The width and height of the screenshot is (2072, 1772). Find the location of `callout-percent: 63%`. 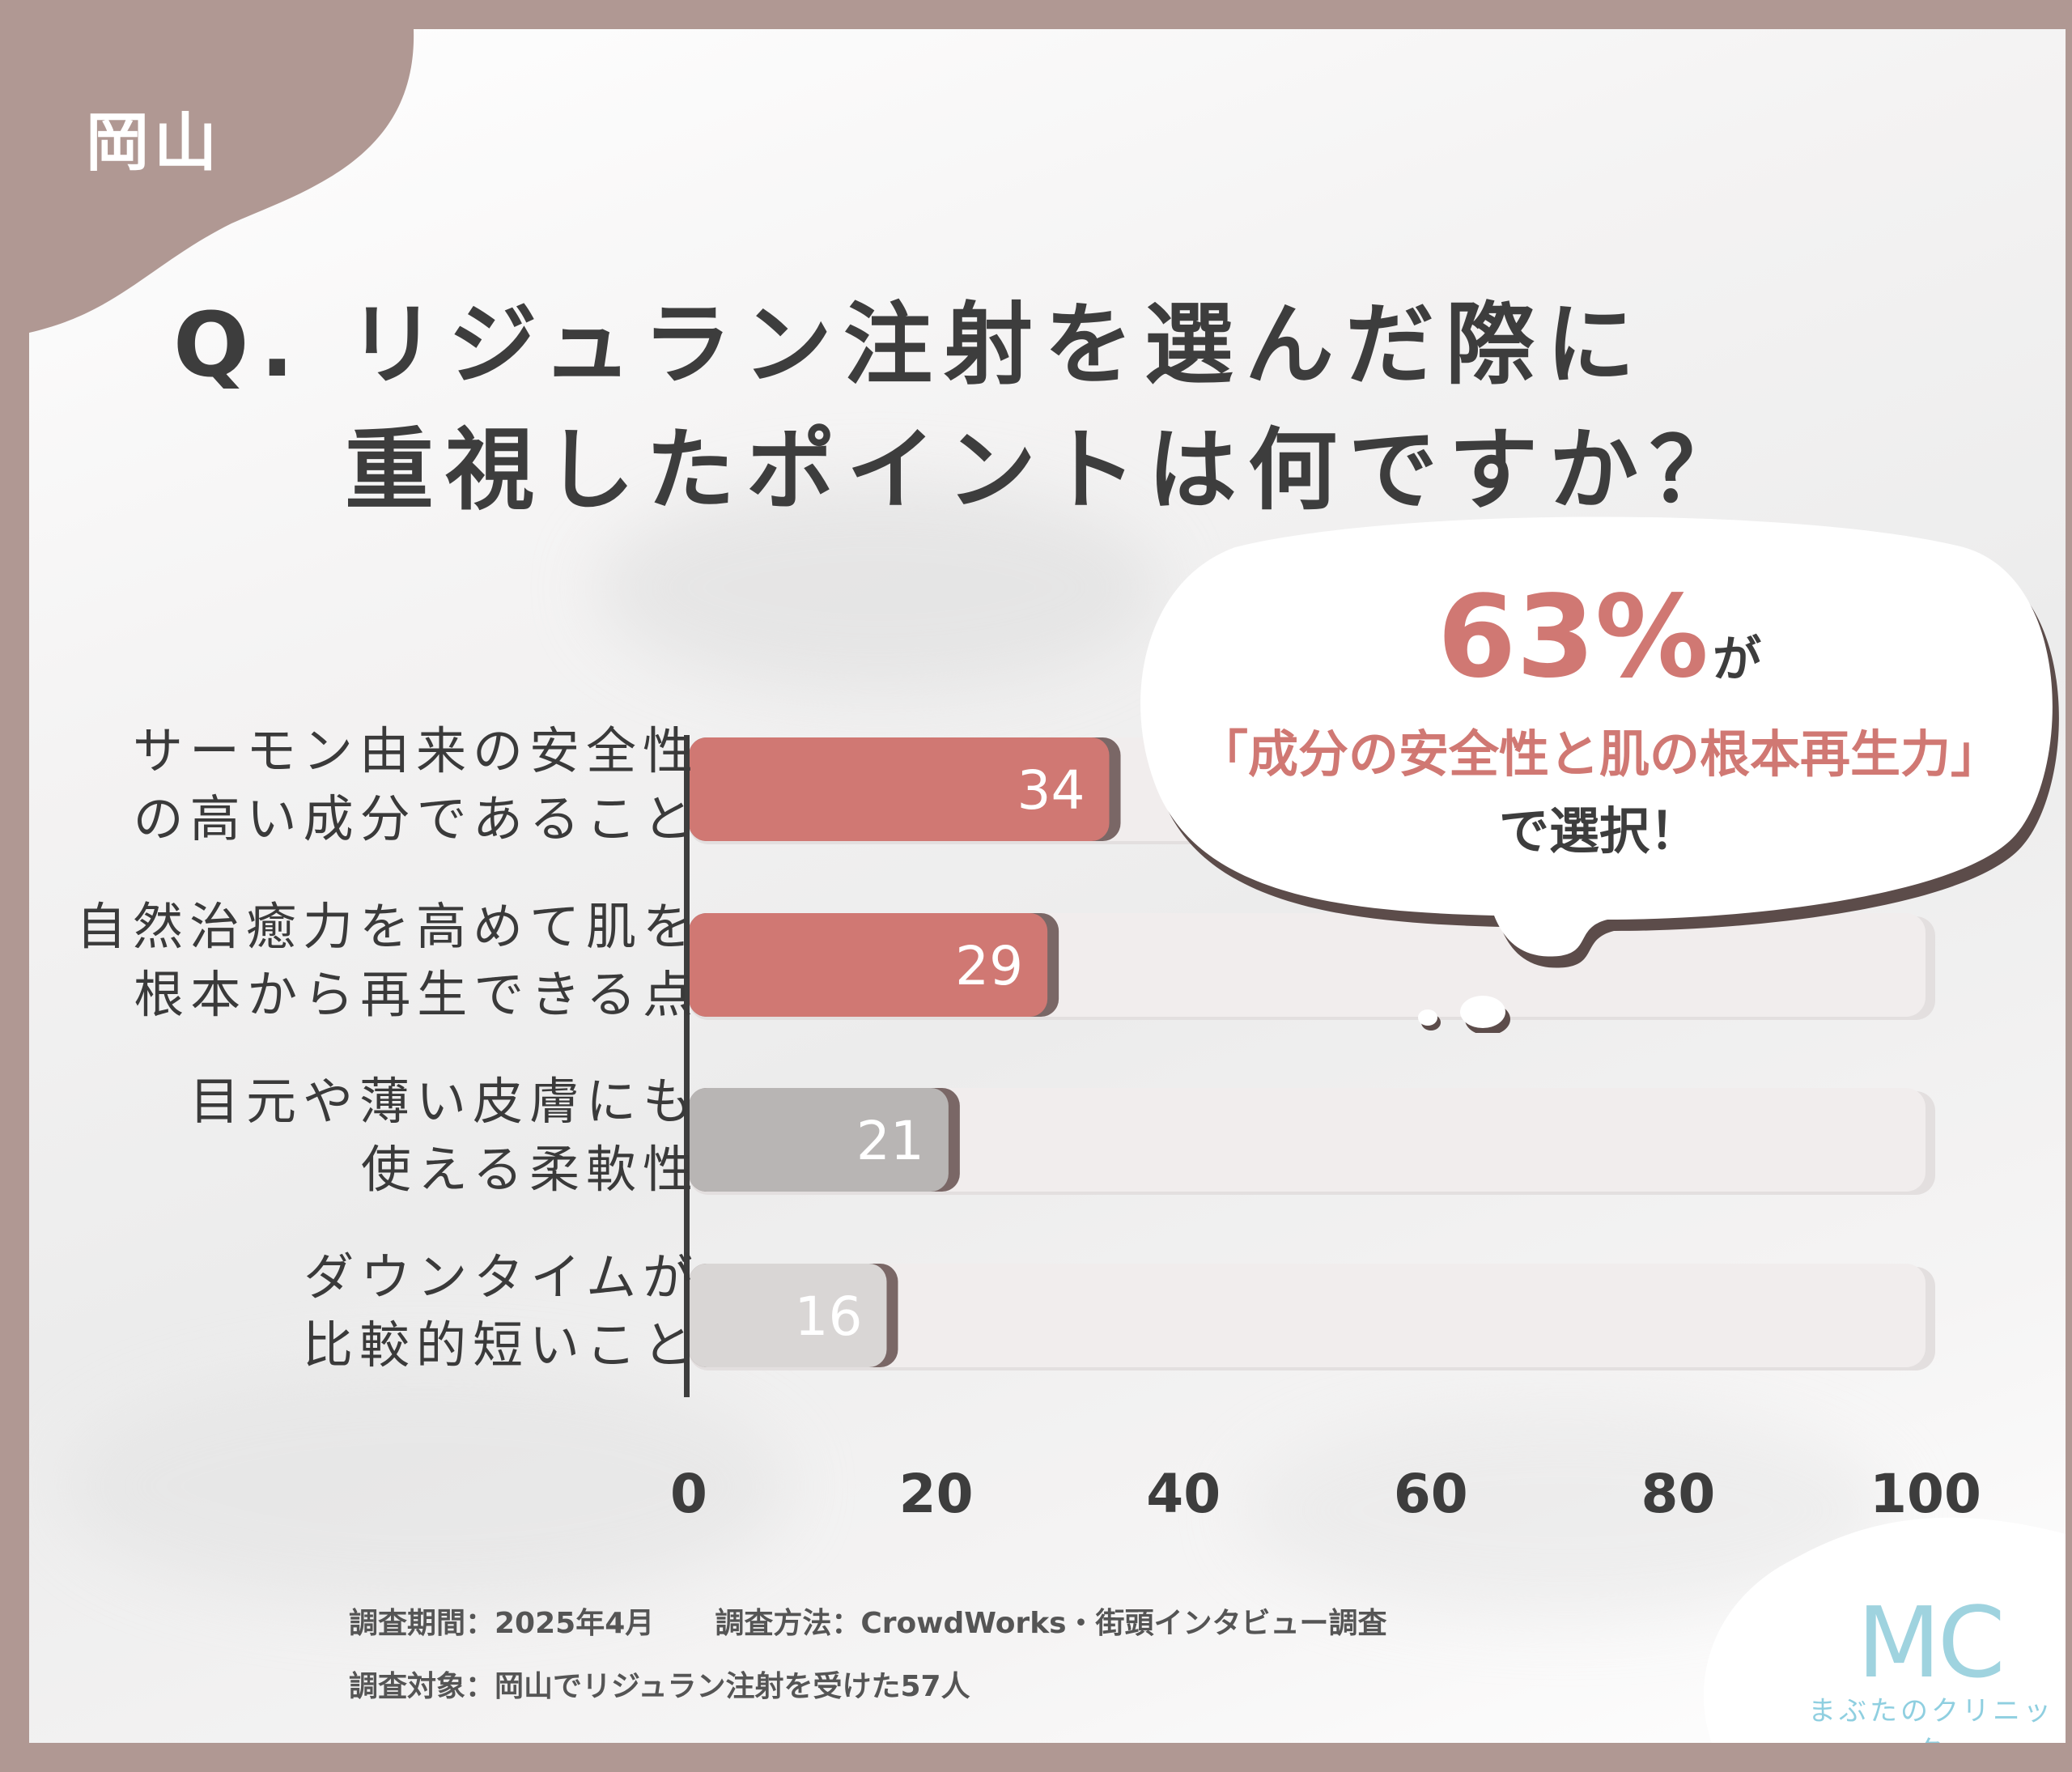

callout-percent: 63% is located at coordinates (1573, 638).